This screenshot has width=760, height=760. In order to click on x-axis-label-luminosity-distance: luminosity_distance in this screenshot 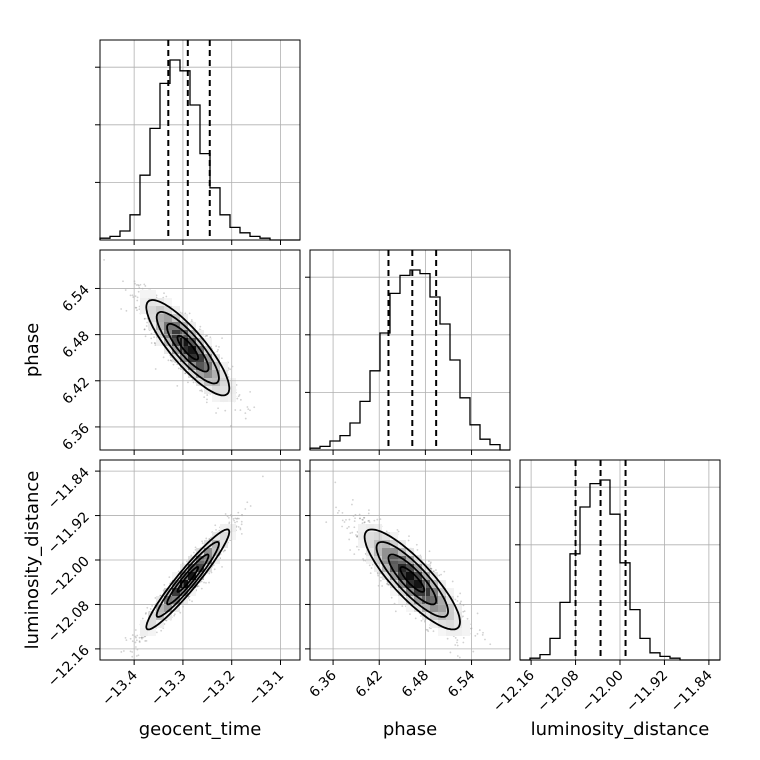, I will do `click(620, 729)`.